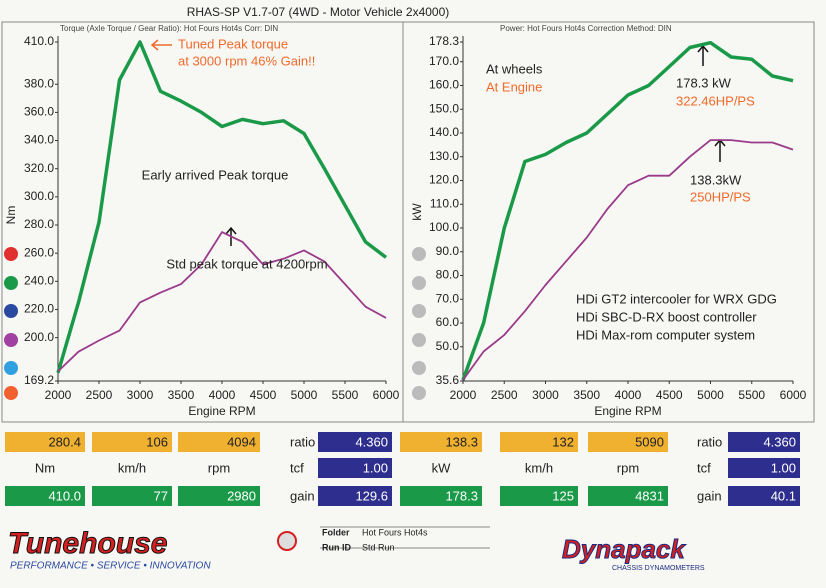  What do you see at coordinates (39, 168) in the screenshot?
I see `y-tick-label: 320.0` at bounding box center [39, 168].